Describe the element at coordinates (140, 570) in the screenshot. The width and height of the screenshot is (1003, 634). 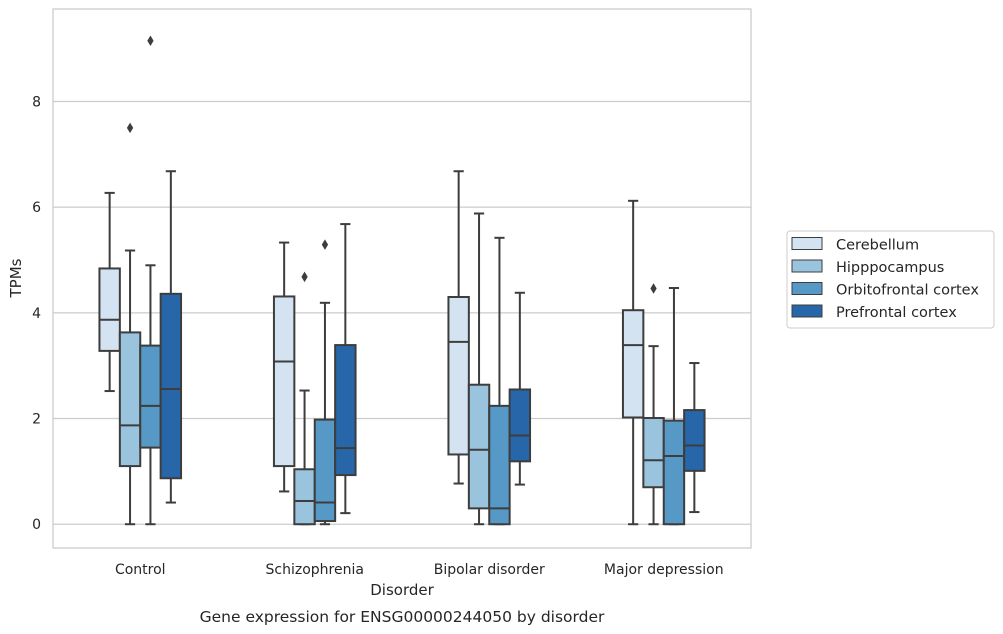
I see `x-tick-label: Control` at that location.